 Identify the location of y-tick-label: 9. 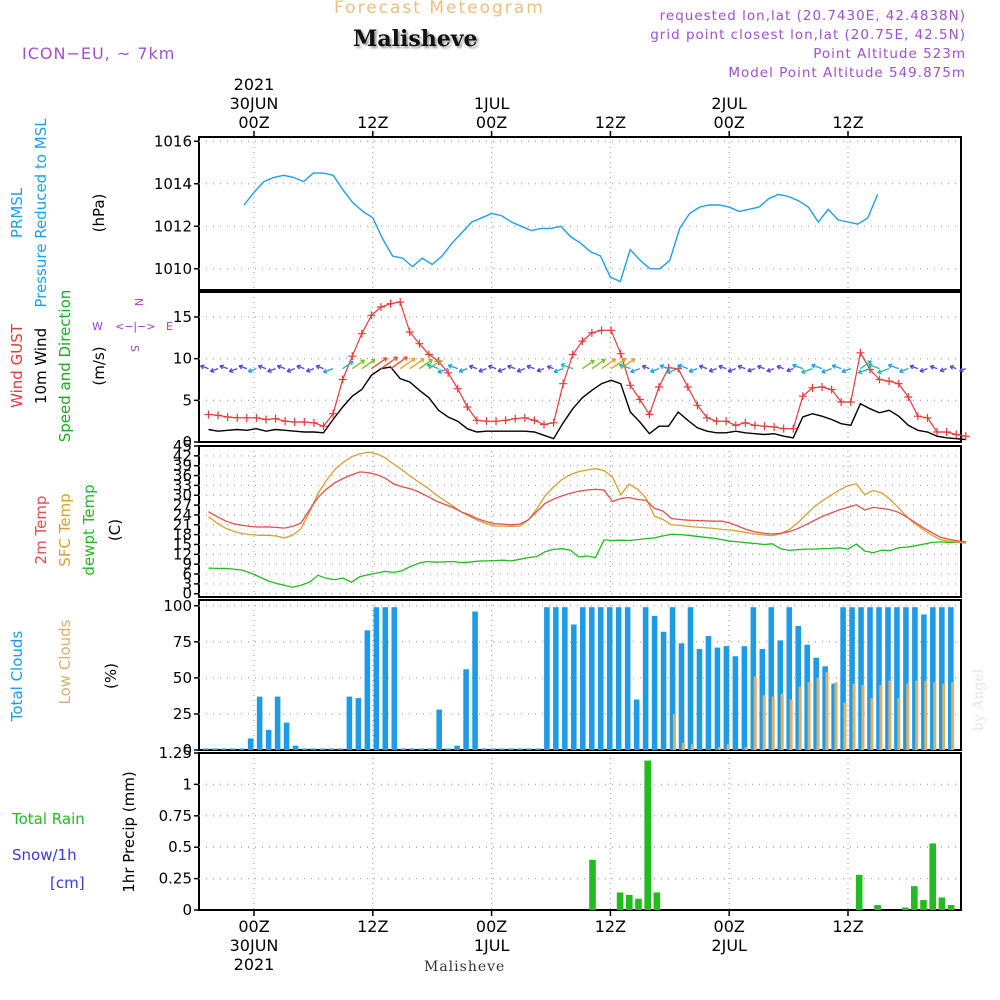
(187, 564).